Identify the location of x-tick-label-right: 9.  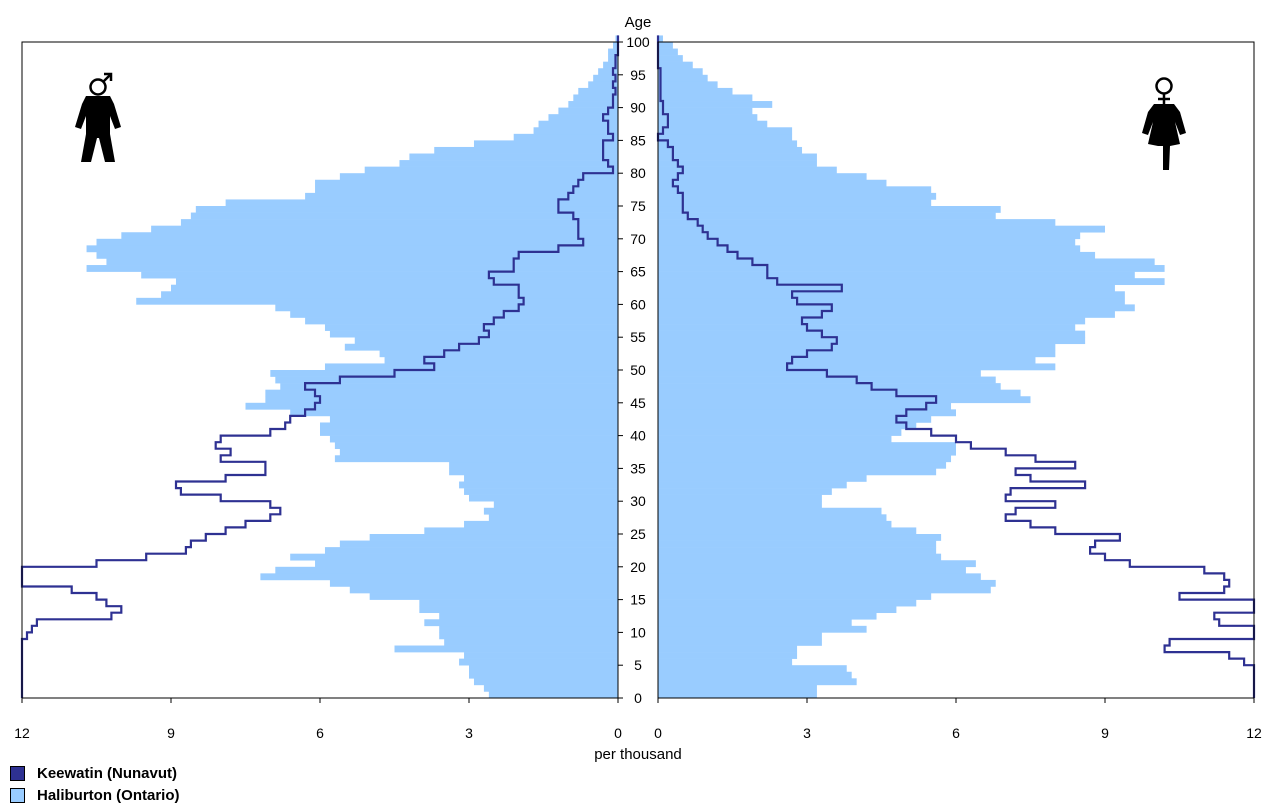
(1105, 733).